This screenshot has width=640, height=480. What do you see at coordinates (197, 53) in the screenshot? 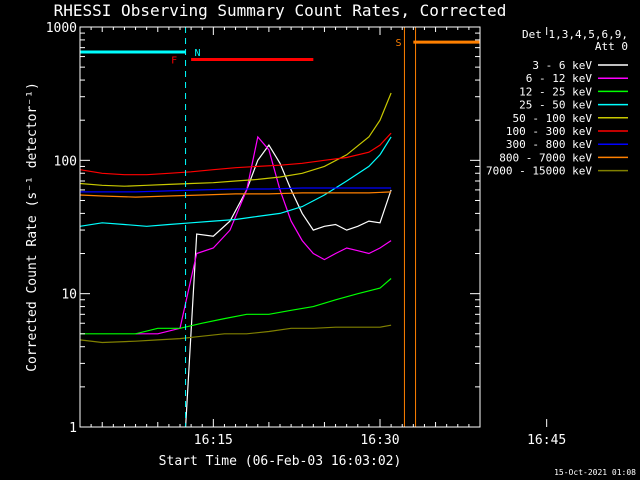
I see `flag-label-n: N` at bounding box center [197, 53].